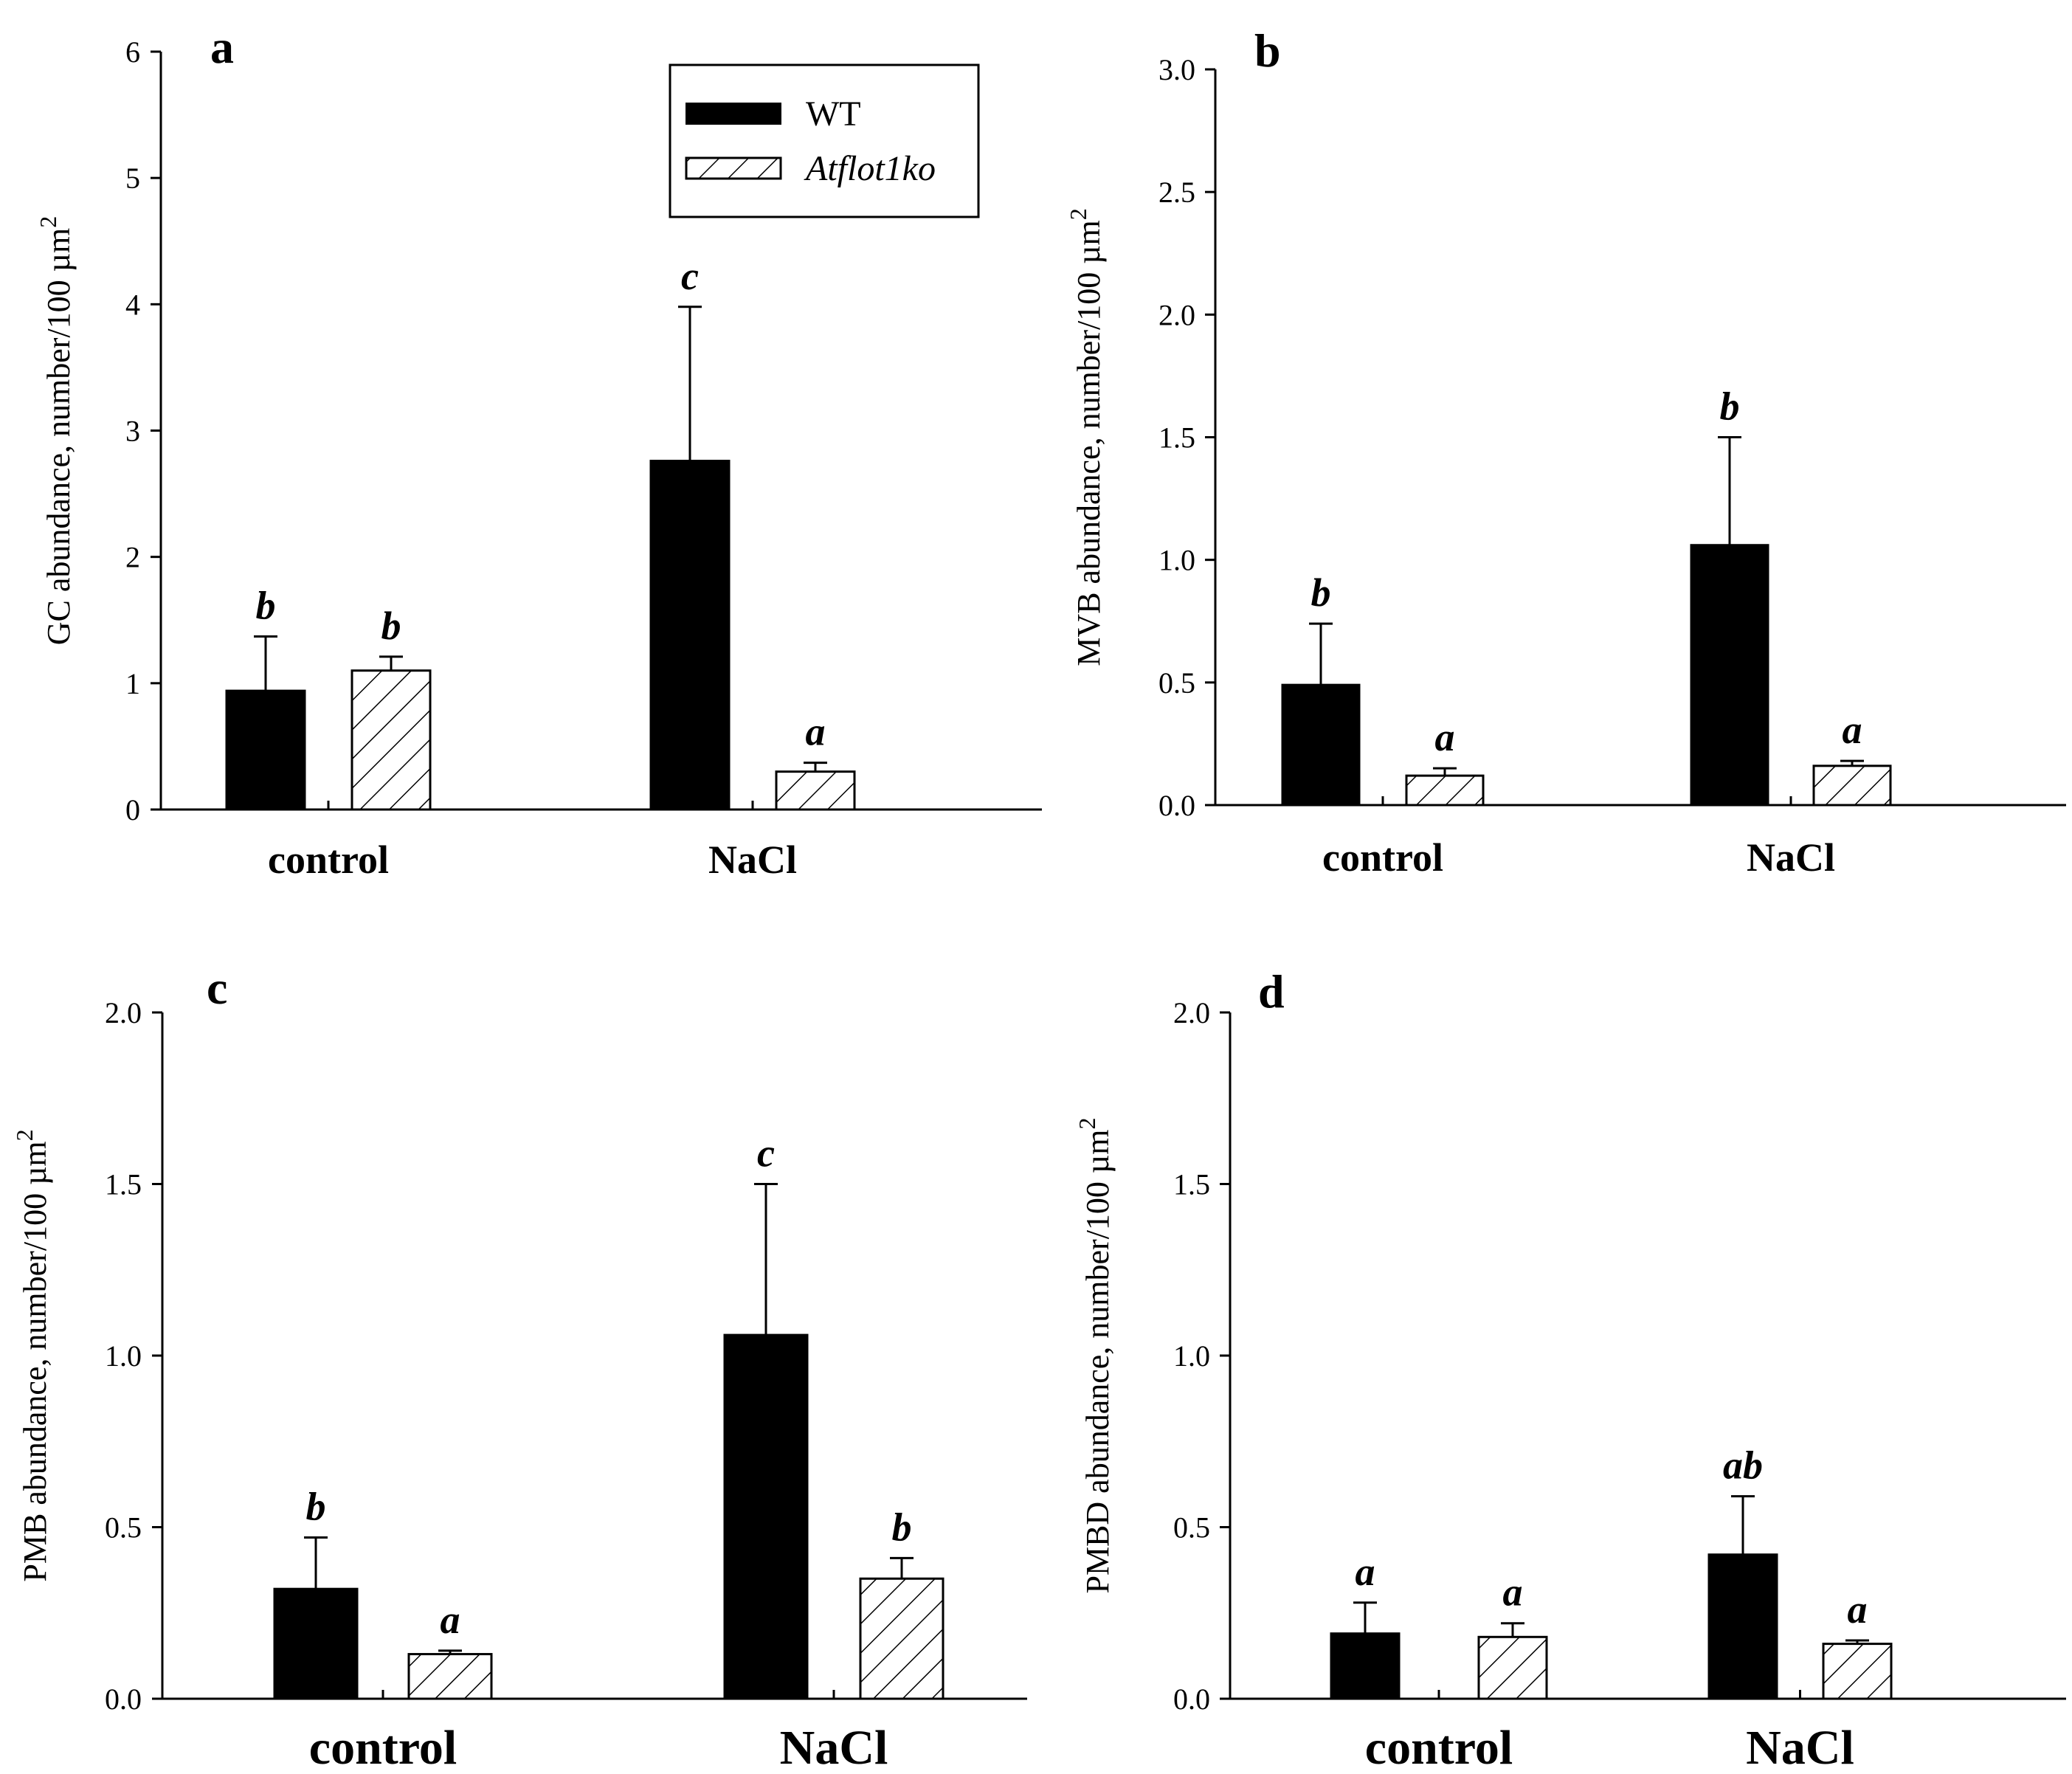 The image size is (2072, 1774). Describe the element at coordinates (35, 1361) in the screenshot. I see `y-axis-label-text: PMB abundance, number/100 µm` at that location.